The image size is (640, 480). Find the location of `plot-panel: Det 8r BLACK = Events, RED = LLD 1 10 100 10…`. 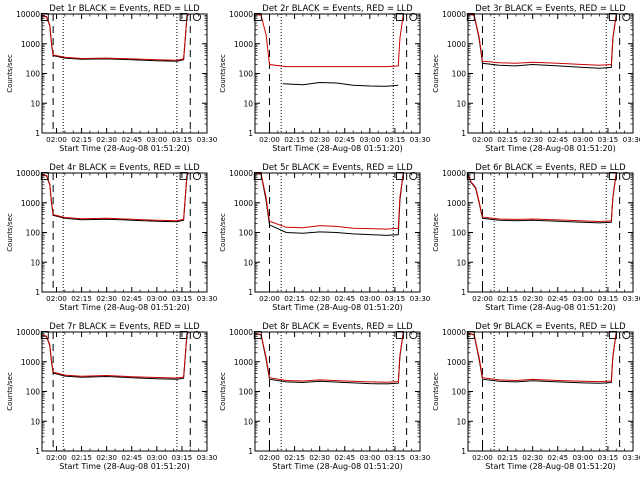

plot-panel: Det 8r BLACK = Events, RED = LLD 1 10 100 10… is located at coordinates (325, 396).